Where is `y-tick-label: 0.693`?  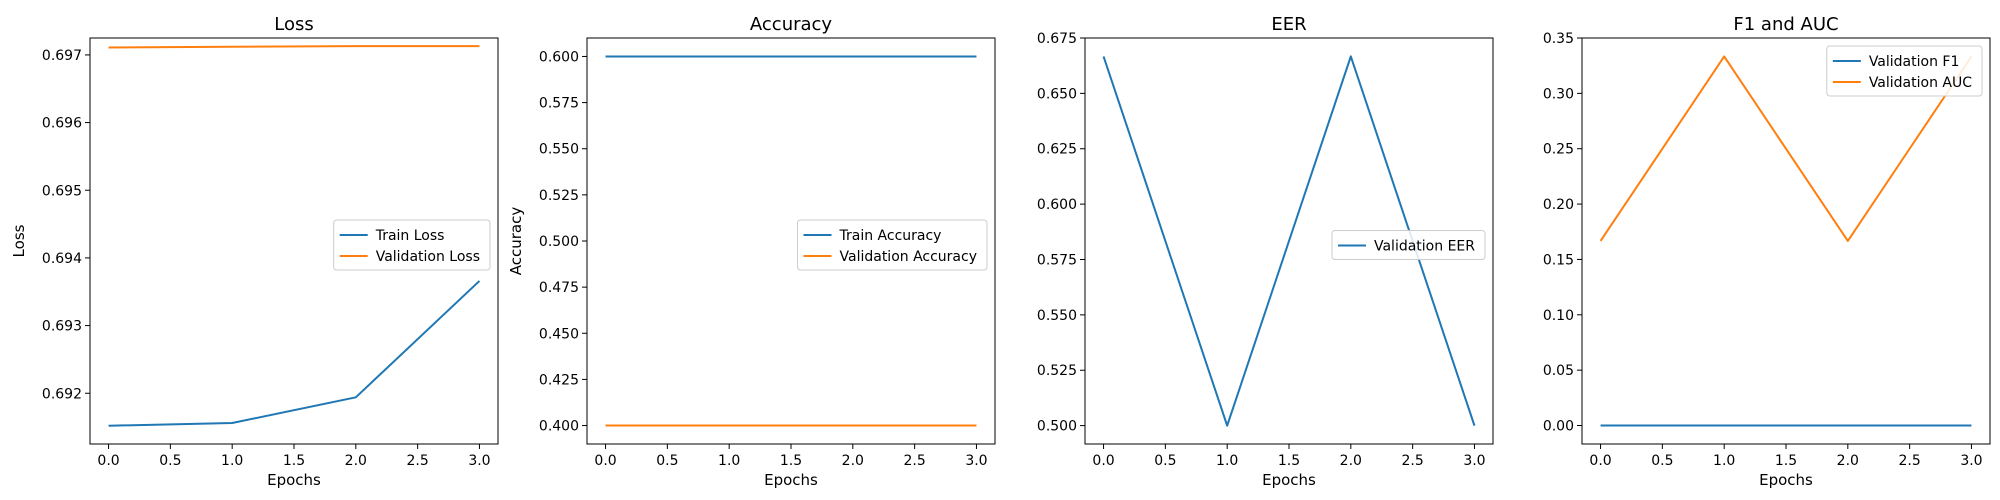 y-tick-label: 0.693 is located at coordinates (62, 327).